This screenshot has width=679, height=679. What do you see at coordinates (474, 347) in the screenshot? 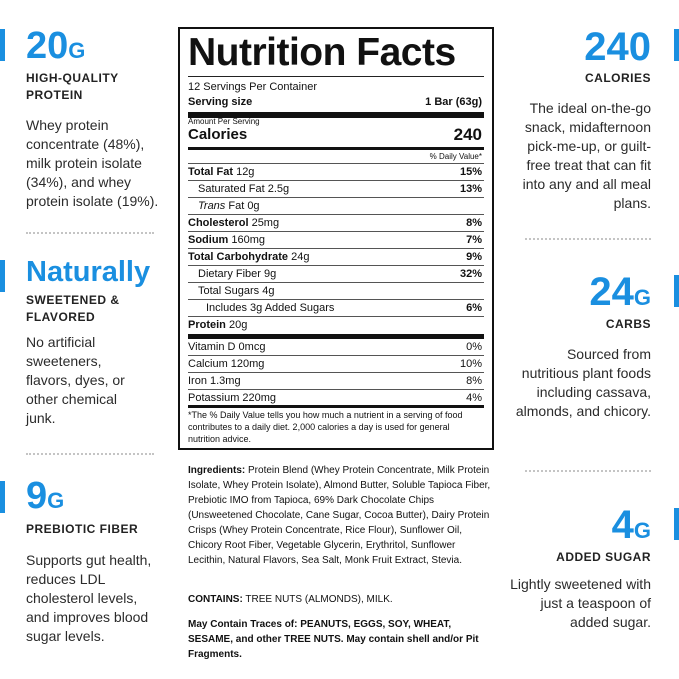
I see `daily-value: 0%` at bounding box center [474, 347].